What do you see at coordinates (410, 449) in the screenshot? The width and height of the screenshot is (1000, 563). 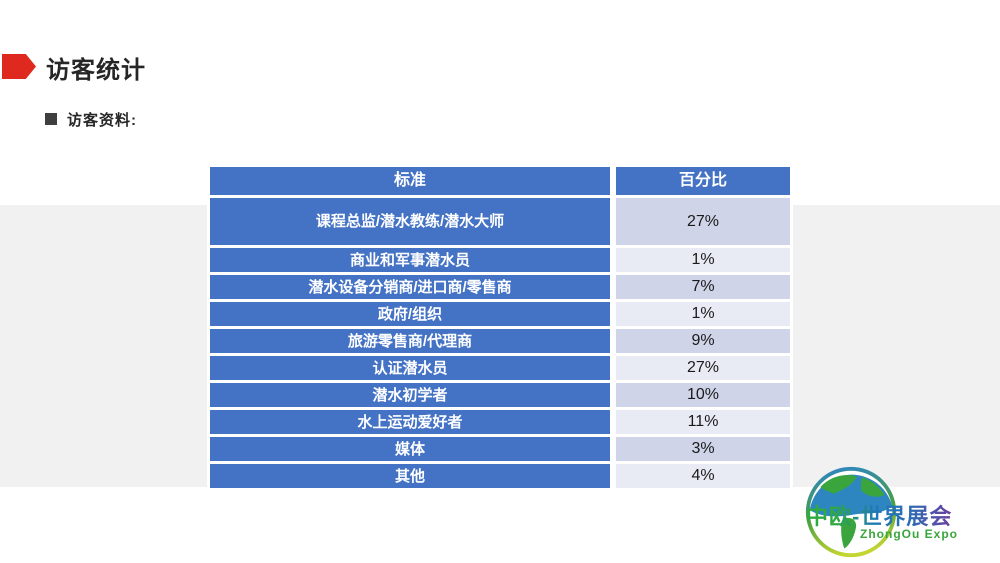 I see `table-row-label: 媒体` at bounding box center [410, 449].